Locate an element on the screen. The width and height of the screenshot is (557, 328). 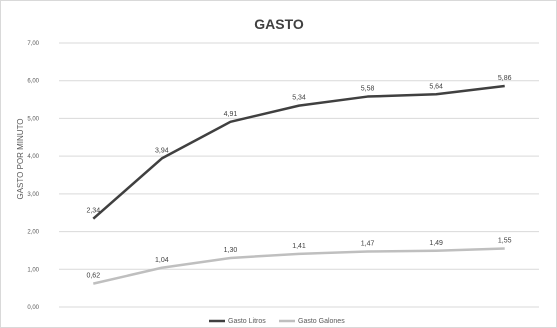
data-label: 5,58 is located at coordinates (368, 89).